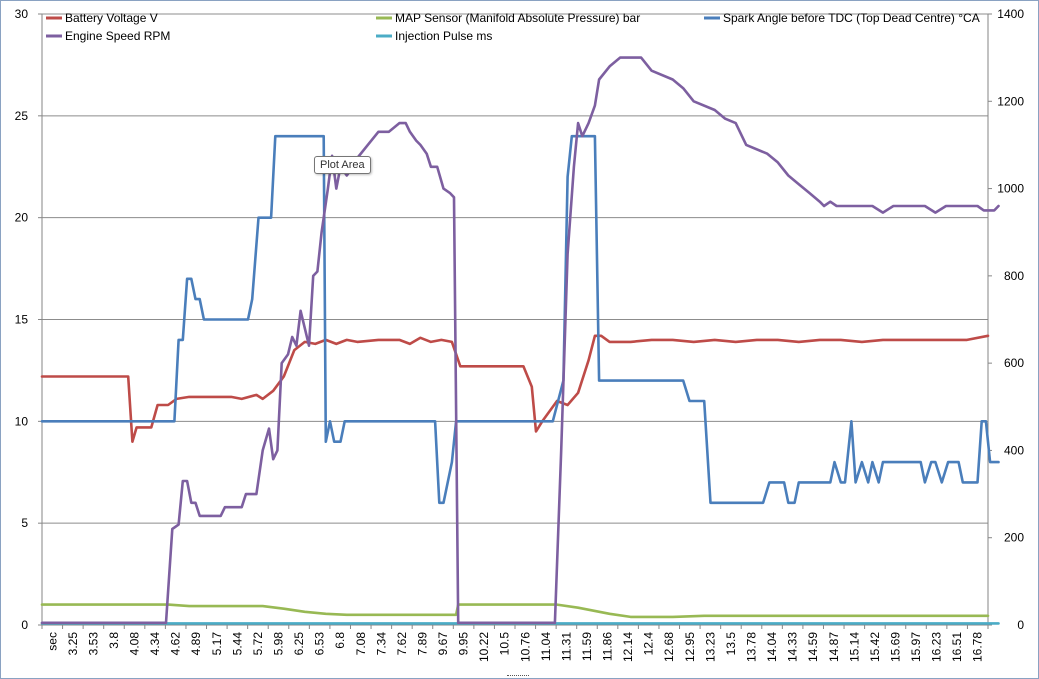  What do you see at coordinates (279, 644) in the screenshot?
I see `x-tick-label: 5.98` at bounding box center [279, 644].